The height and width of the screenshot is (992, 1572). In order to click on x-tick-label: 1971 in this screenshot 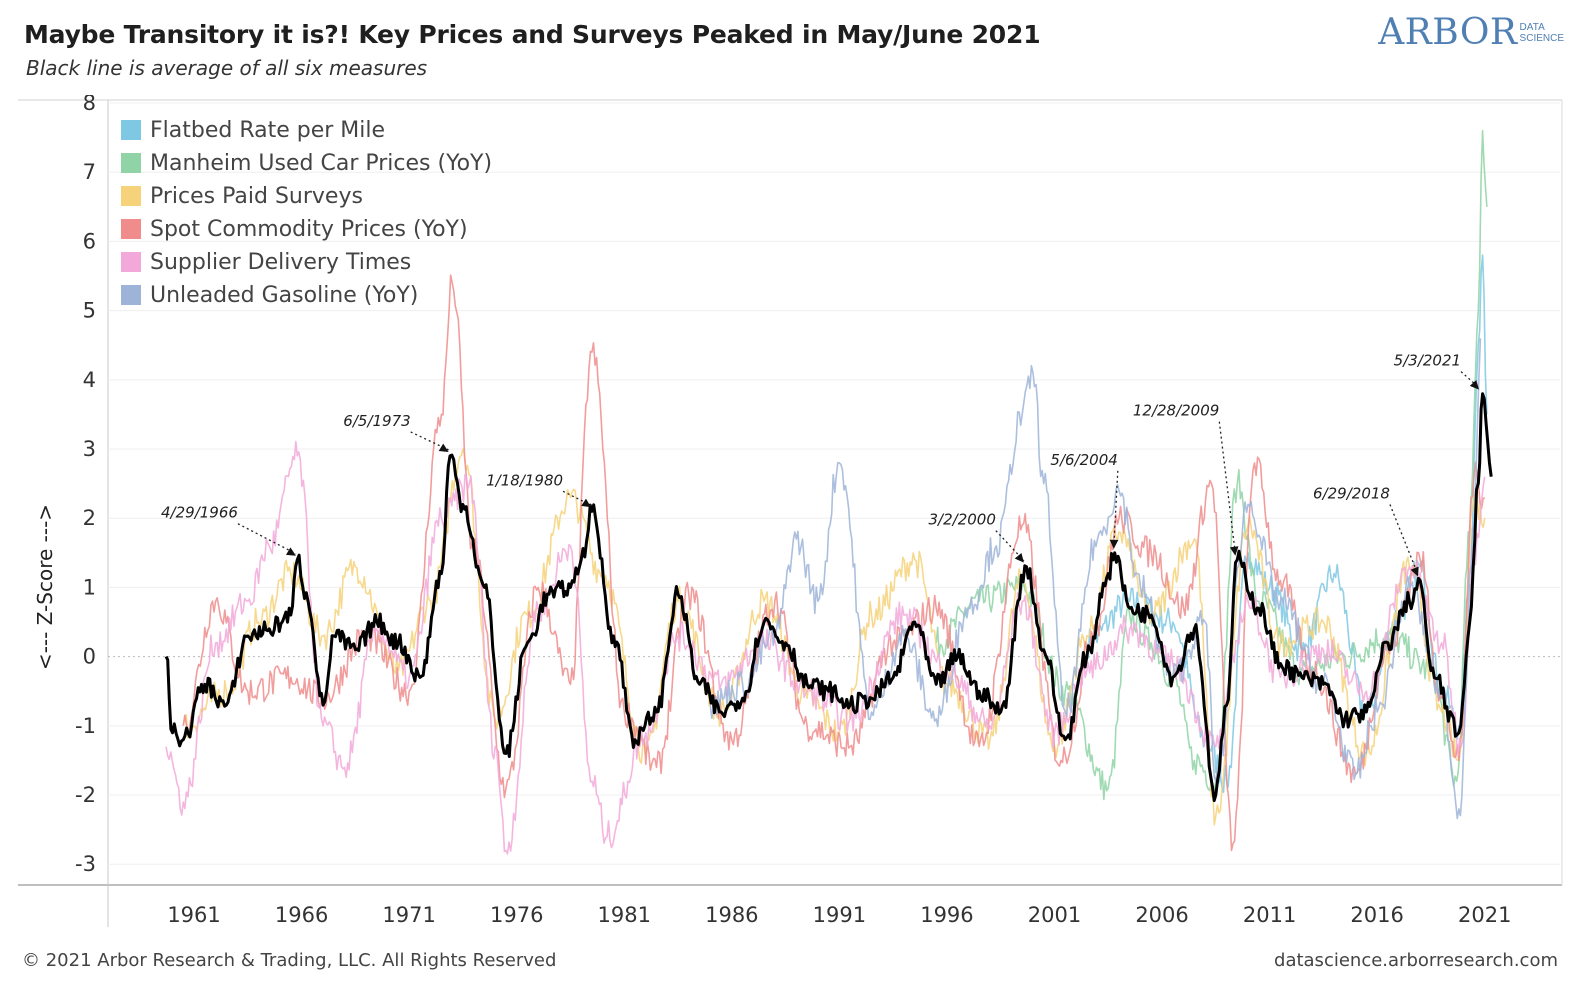, I will do `click(408, 915)`.